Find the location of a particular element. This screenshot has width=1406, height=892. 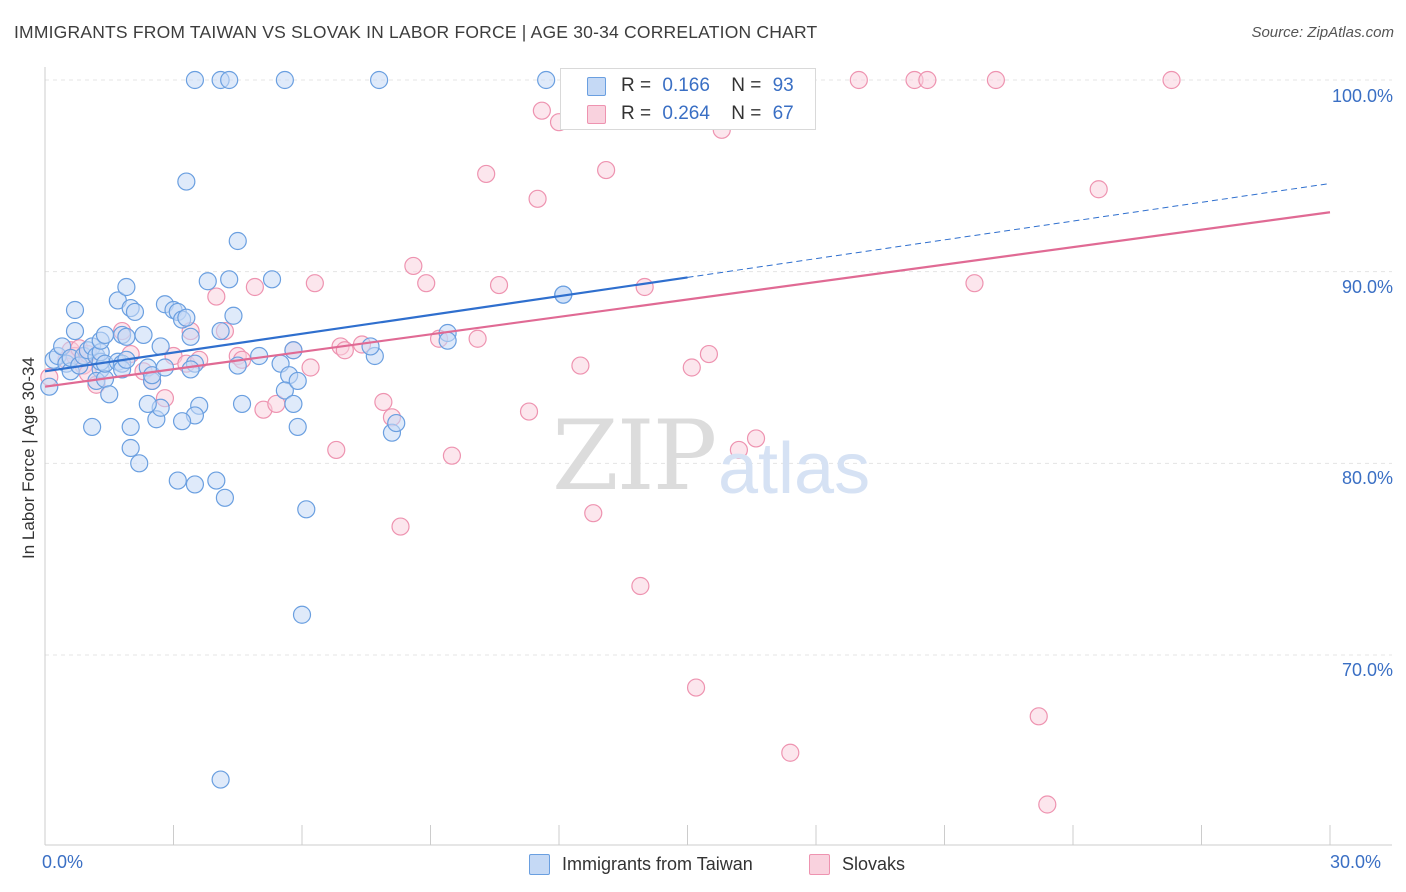

legend-label-slovak: Slovaks is located at coordinates (874, 864).